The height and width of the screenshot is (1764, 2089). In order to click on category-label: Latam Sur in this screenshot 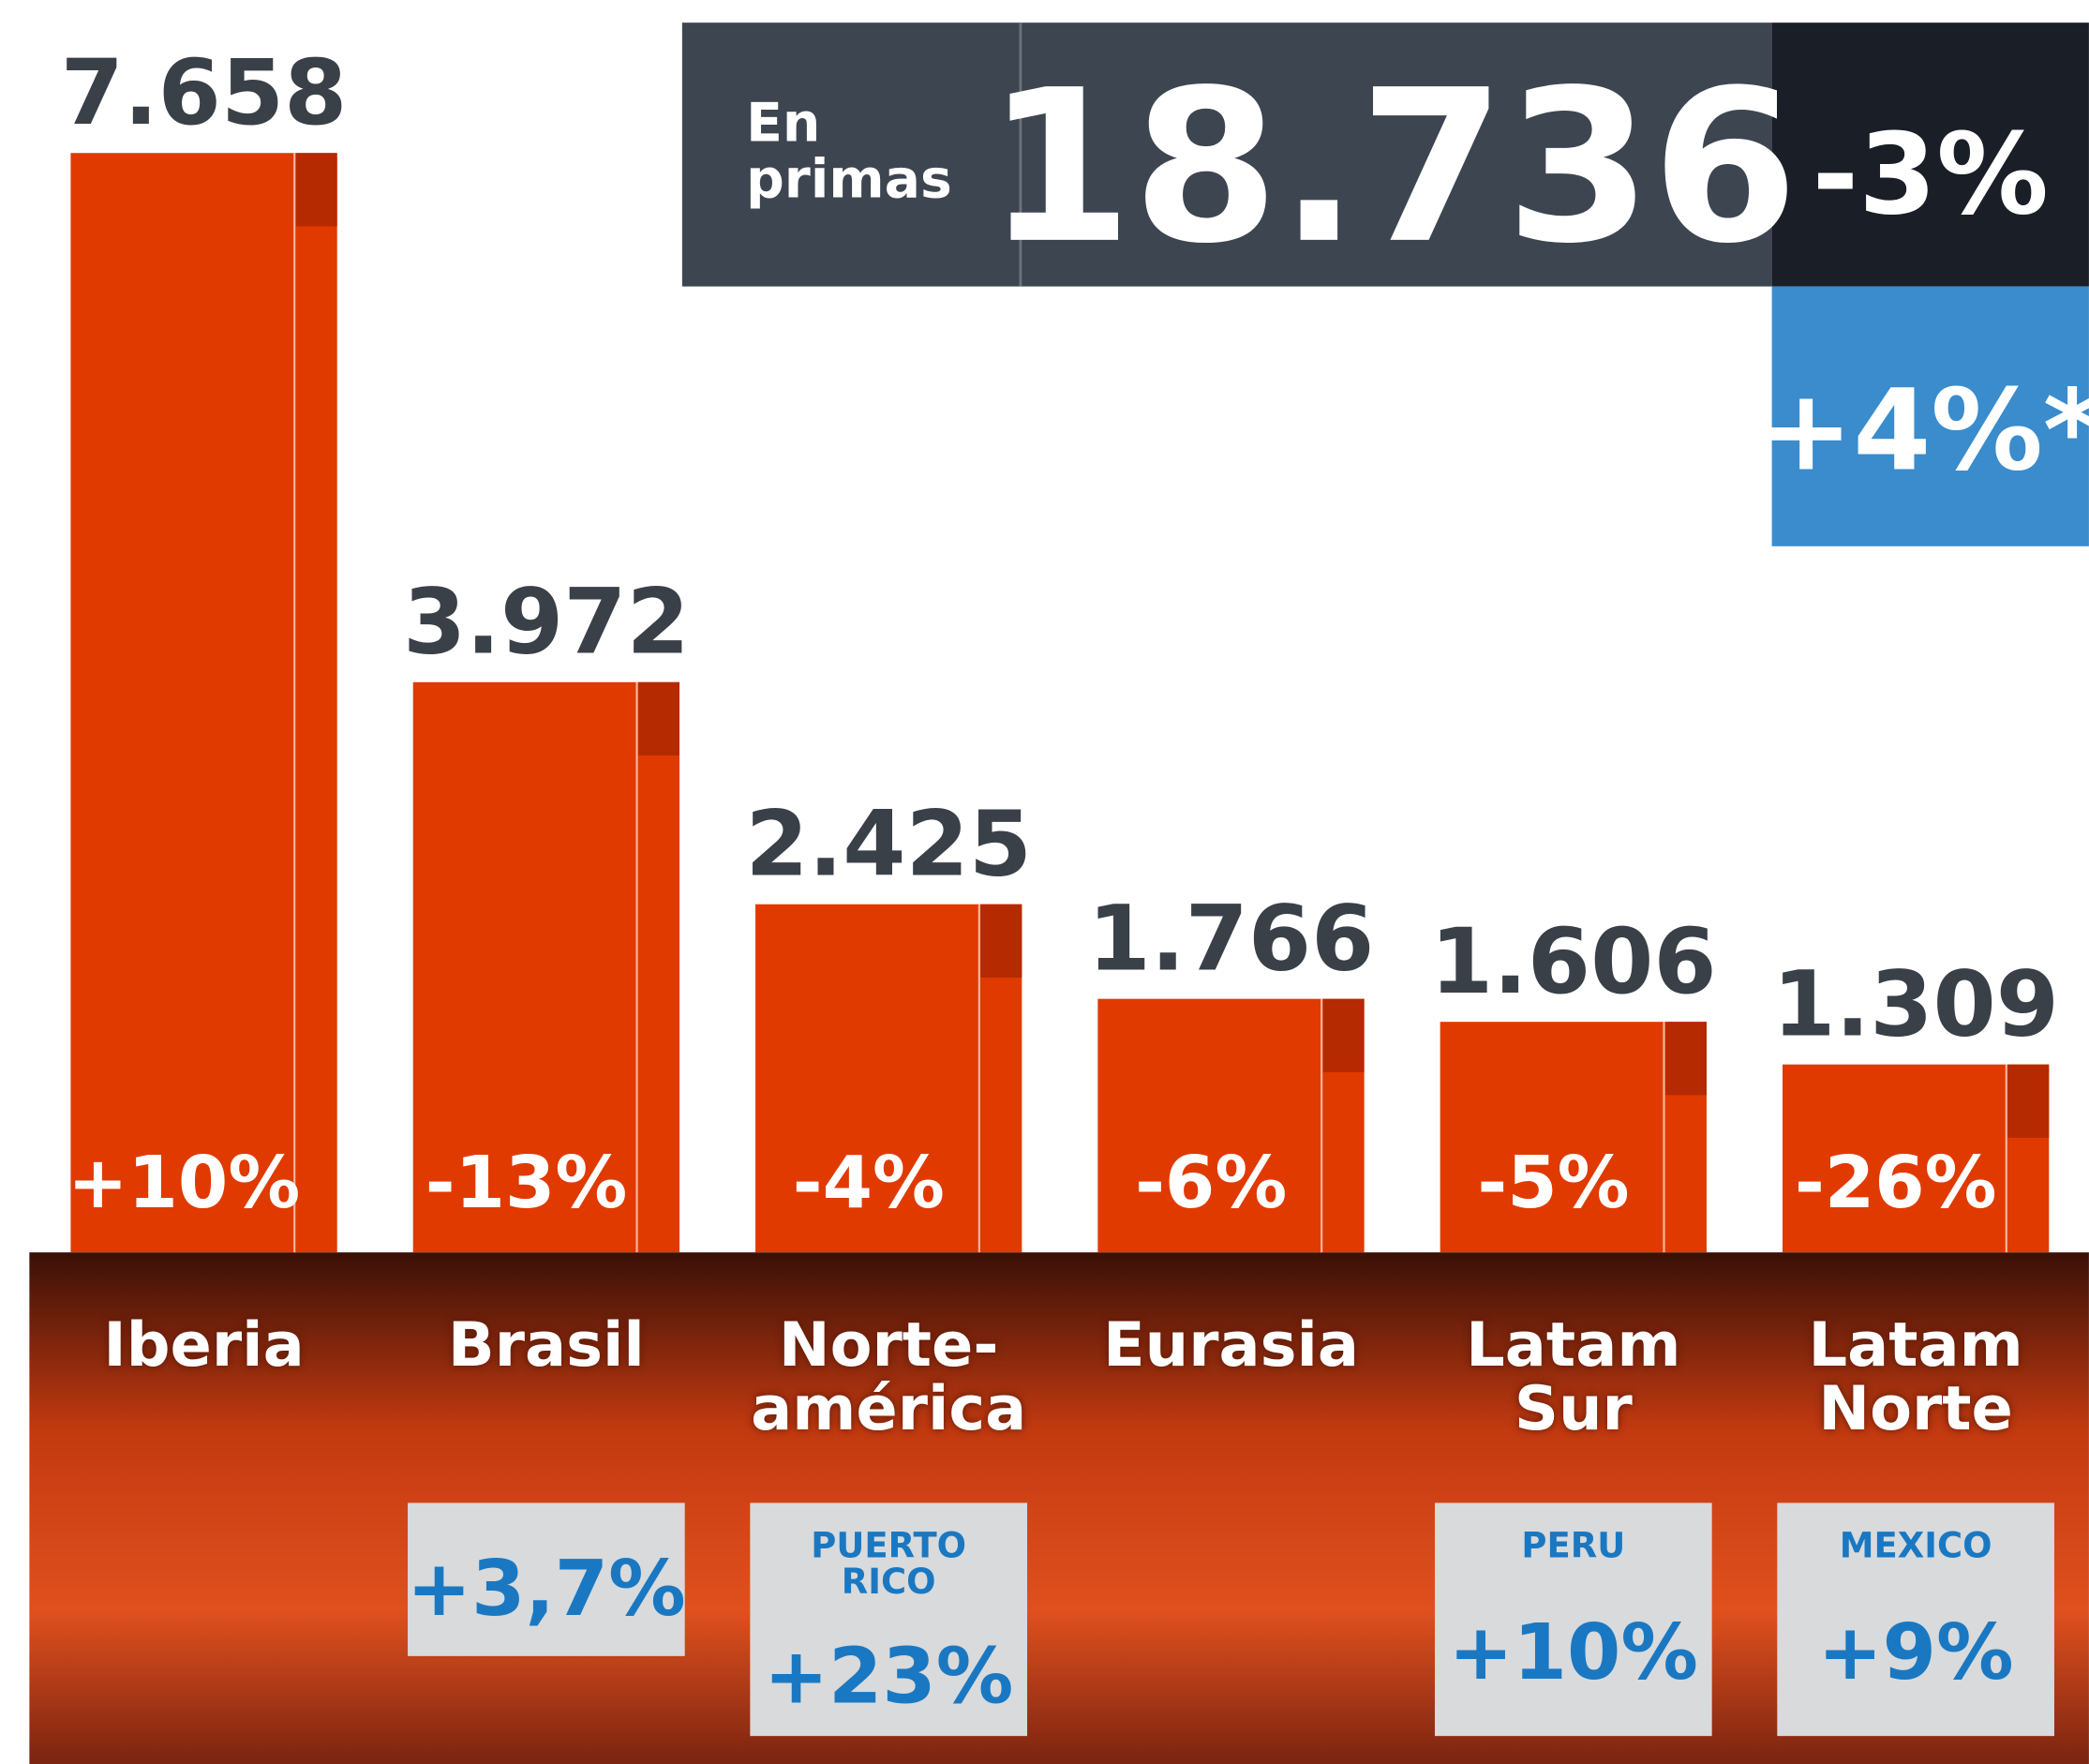, I will do `click(1573, 1378)`.